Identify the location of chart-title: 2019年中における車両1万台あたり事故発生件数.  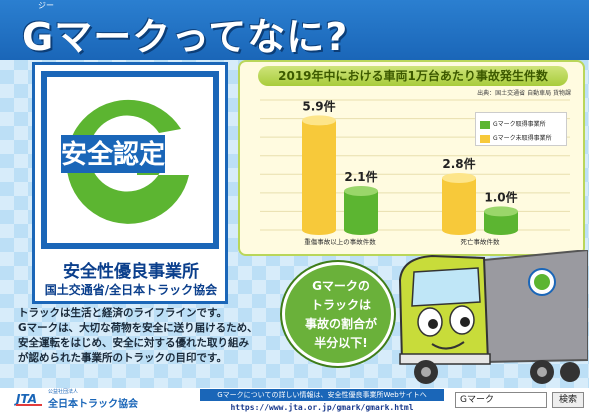
(413, 76).